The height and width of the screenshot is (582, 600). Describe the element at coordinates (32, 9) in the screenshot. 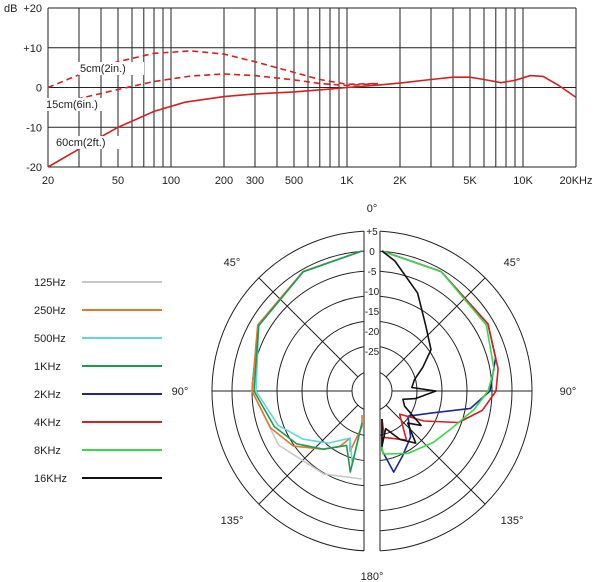

I see `y-tick-label: +20` at that location.